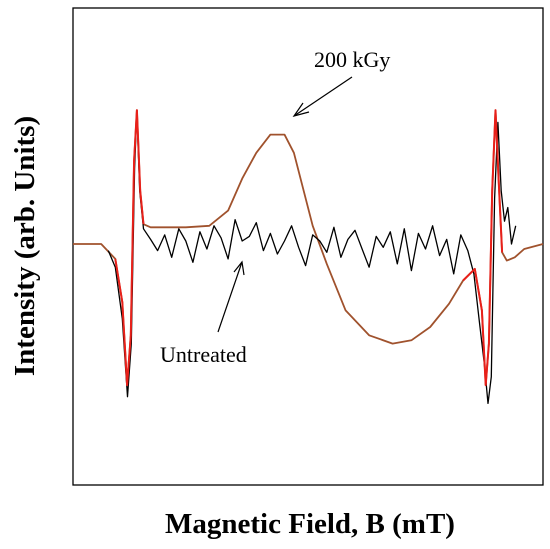 This screenshot has height=549, width=550. I want to click on x-axis-title: Magnetic Field, B (mT), so click(310, 524).